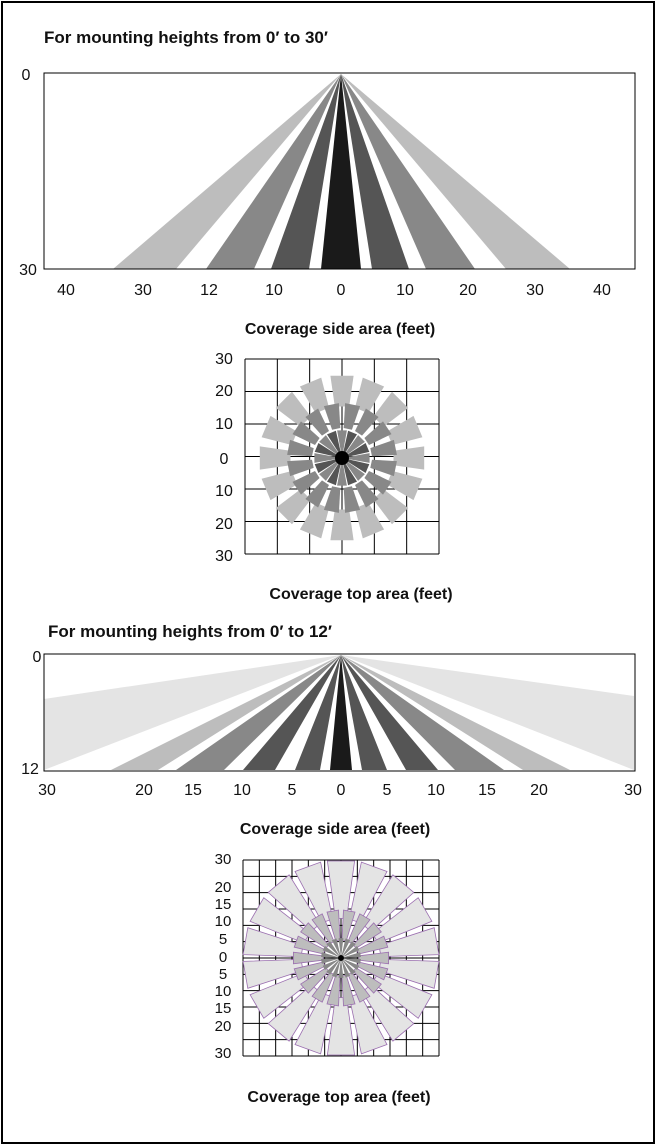 This screenshot has width=658, height=1147. I want to click on side1-x-tick: 20, so click(468, 290).